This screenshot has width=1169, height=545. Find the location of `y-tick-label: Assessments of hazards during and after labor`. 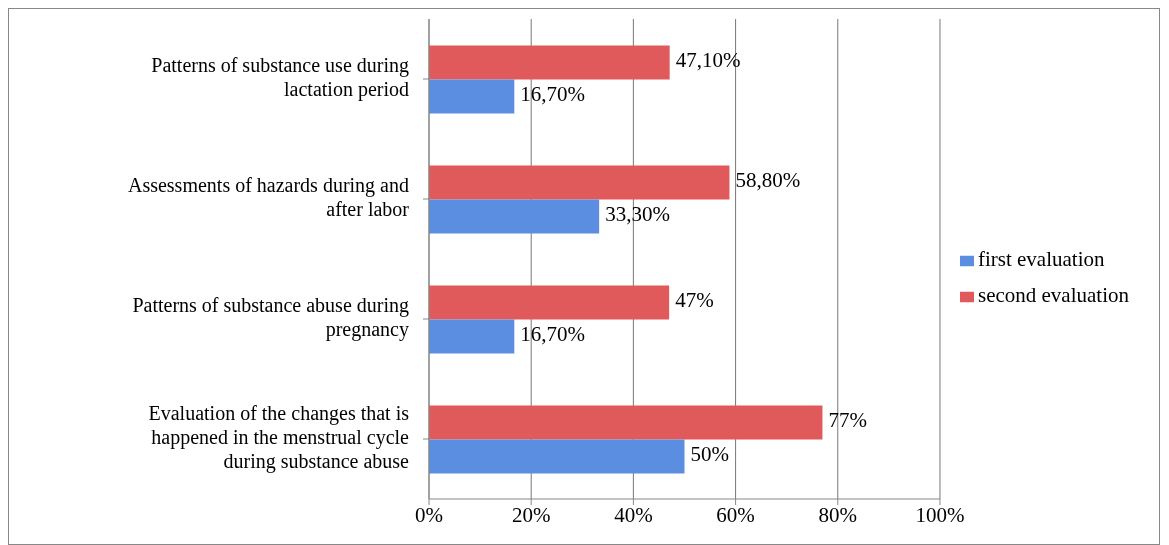

y-tick-label: Assessments of hazards during and after labor is located at coordinates (268, 196).